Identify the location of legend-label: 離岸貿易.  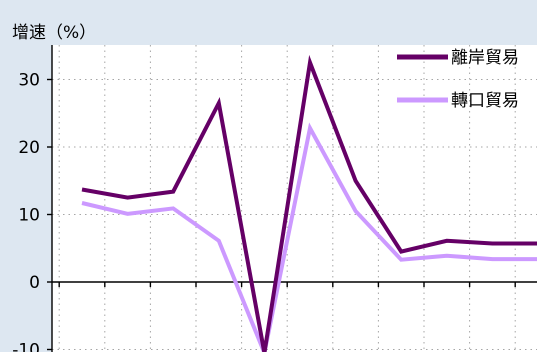
(485, 58).